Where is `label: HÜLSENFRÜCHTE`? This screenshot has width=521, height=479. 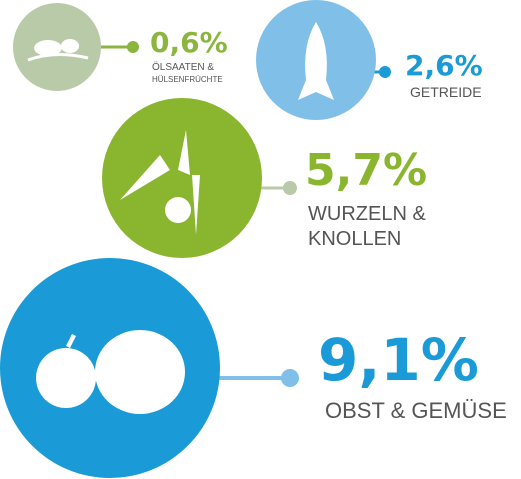 label: HÜLSENFRÜCHTE is located at coordinates (187, 79).